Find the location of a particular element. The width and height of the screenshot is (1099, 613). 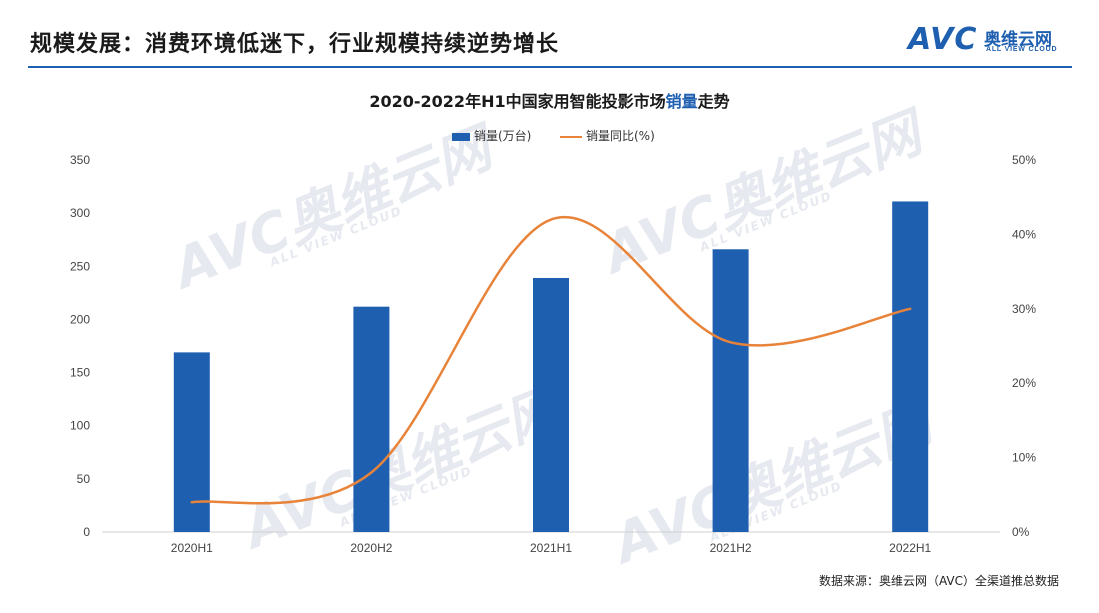

y-left-tick-label: 300 is located at coordinates (80, 213).